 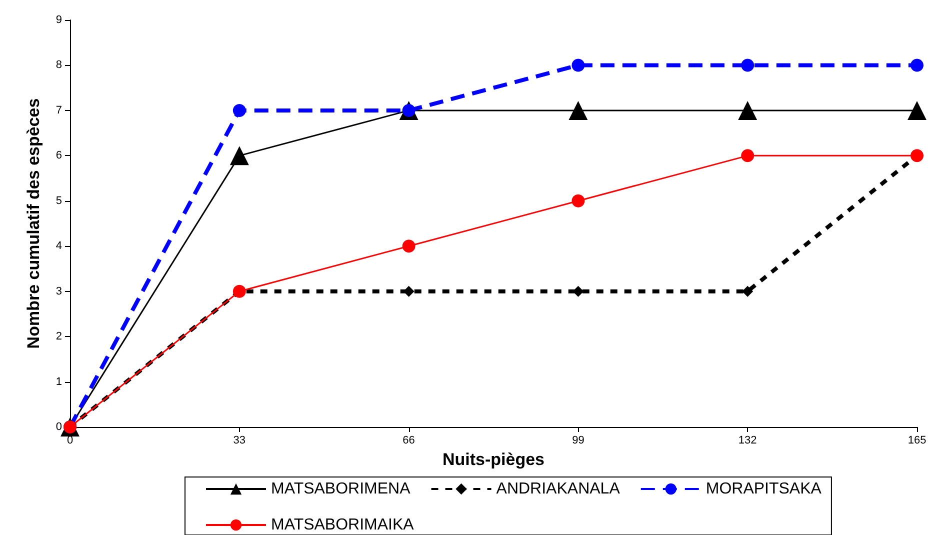 I want to click on y-tick-label: 1, so click(x=59, y=382).